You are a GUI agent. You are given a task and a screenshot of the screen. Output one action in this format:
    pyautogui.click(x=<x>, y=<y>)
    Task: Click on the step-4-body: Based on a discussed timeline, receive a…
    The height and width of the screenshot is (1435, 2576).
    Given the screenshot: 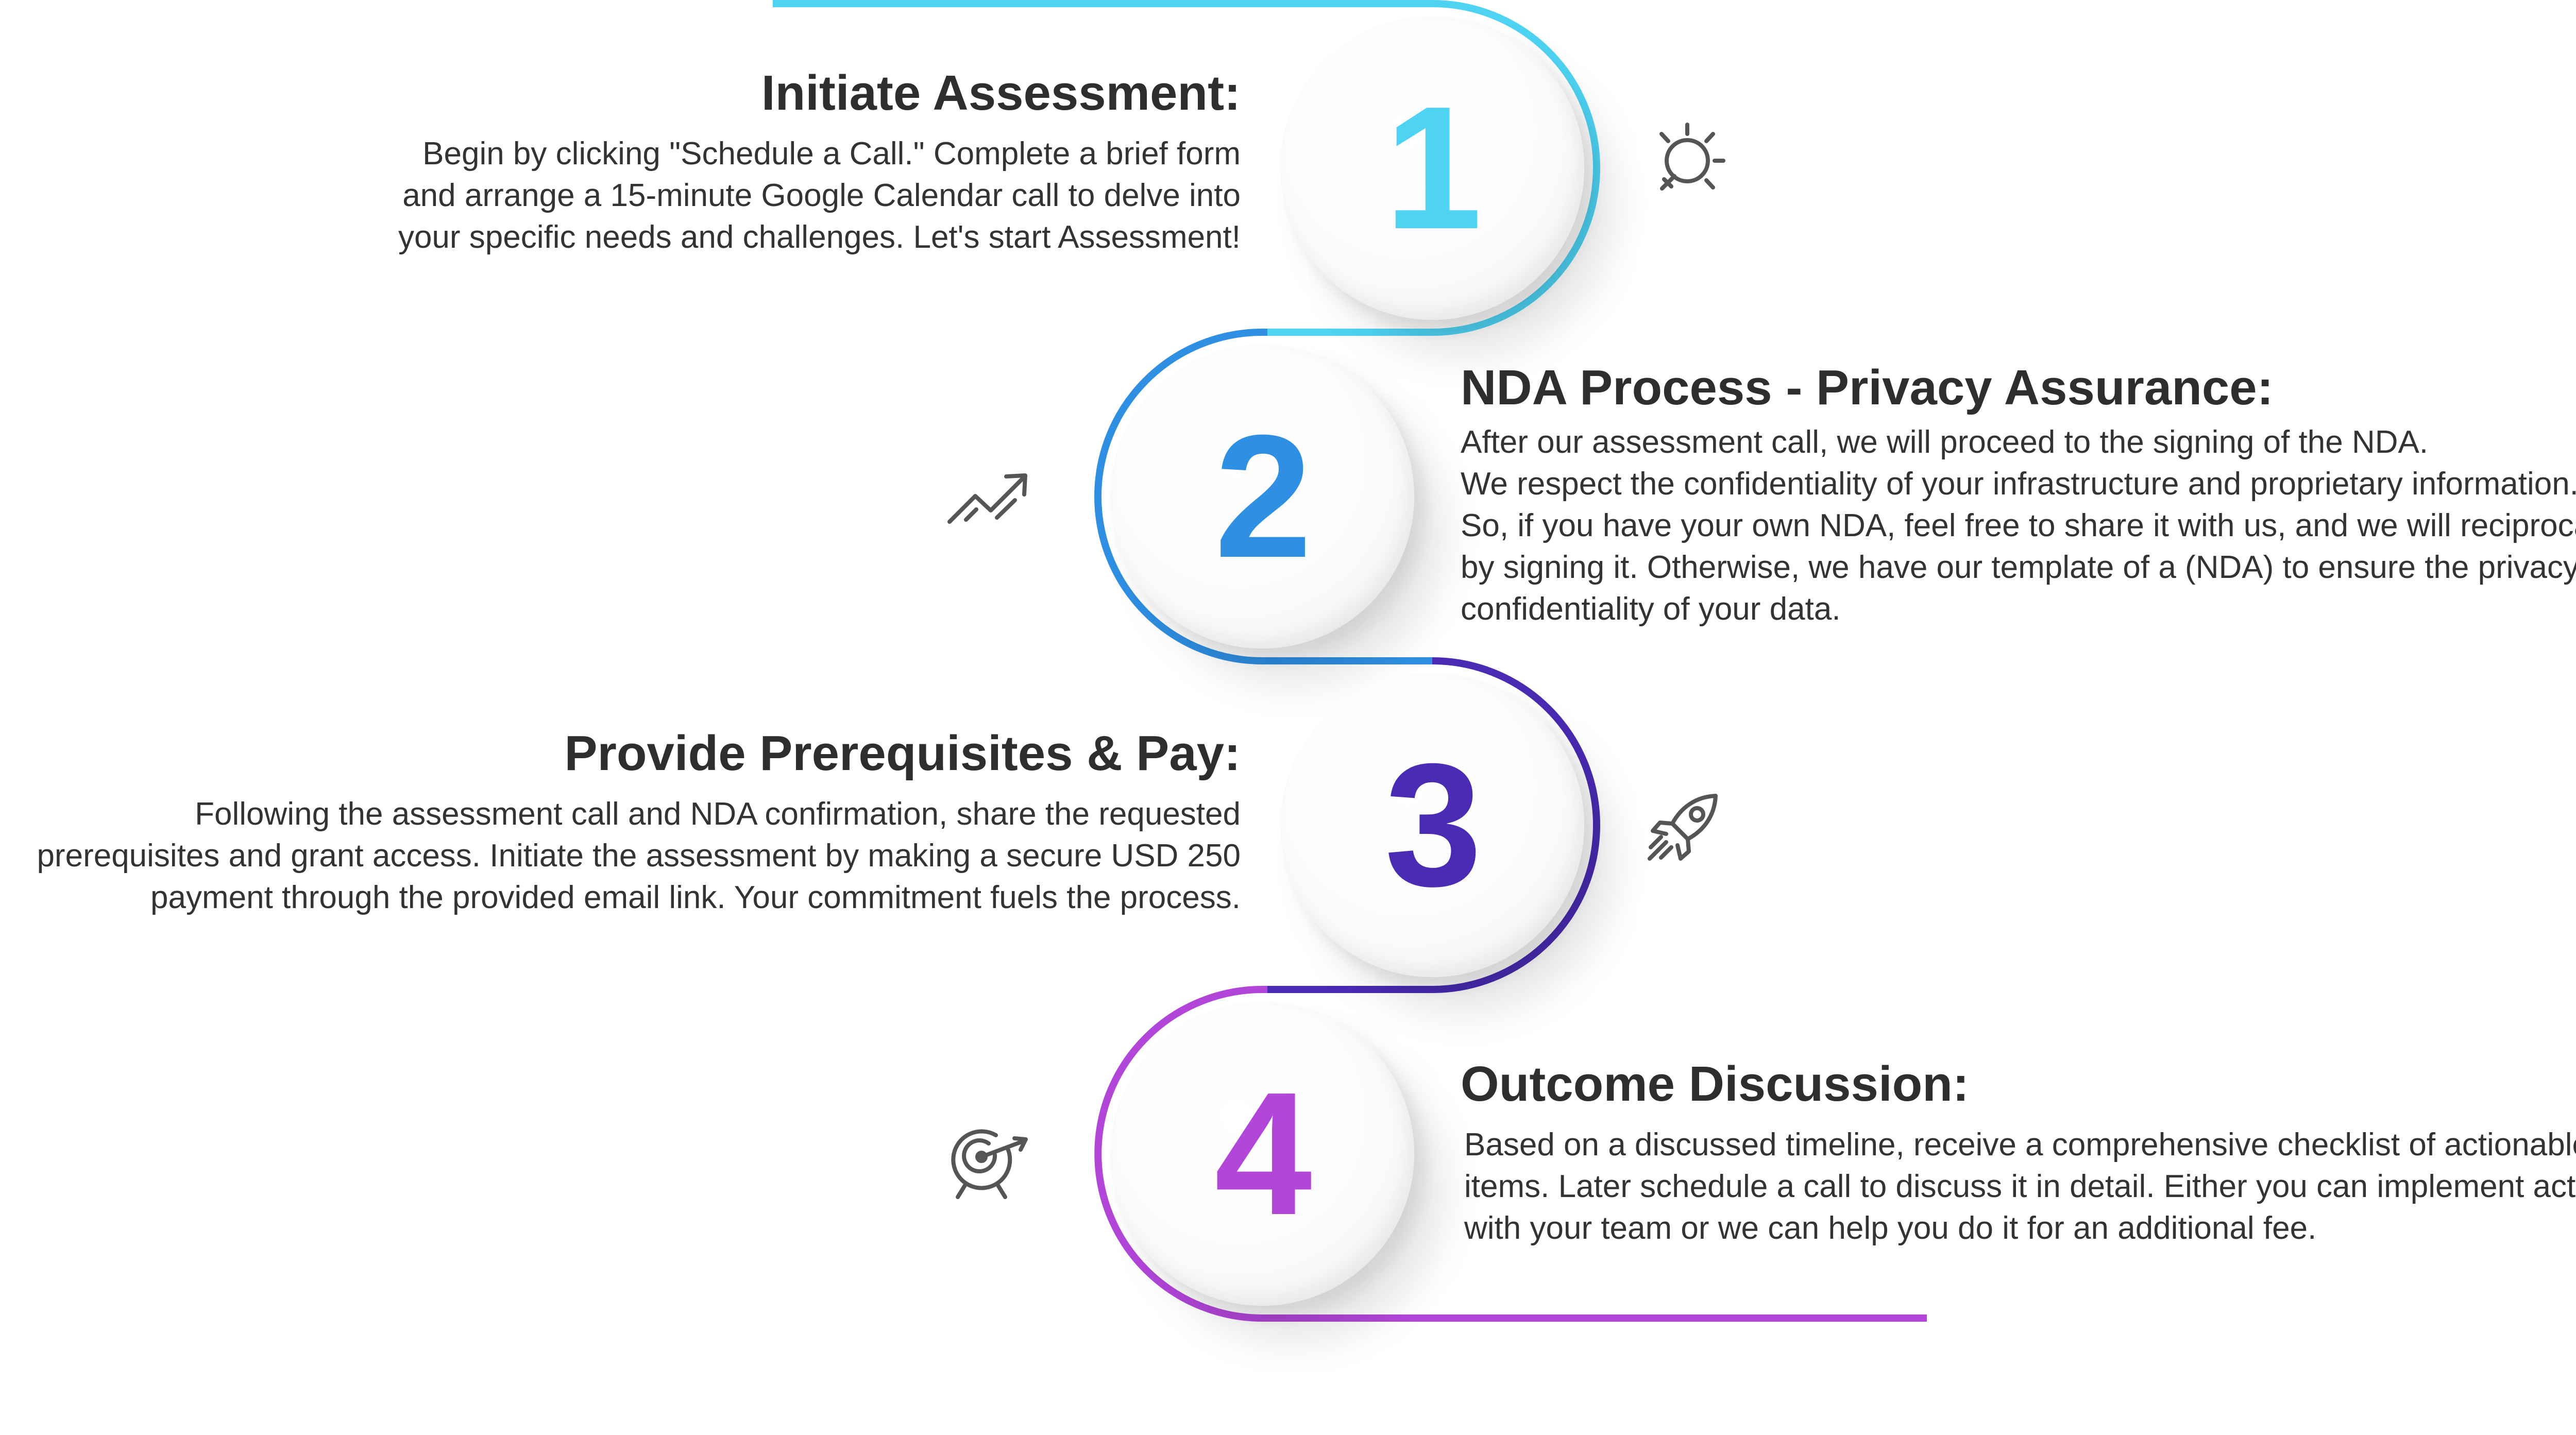 What is the action you would take?
    pyautogui.click(x=2020, y=1186)
    